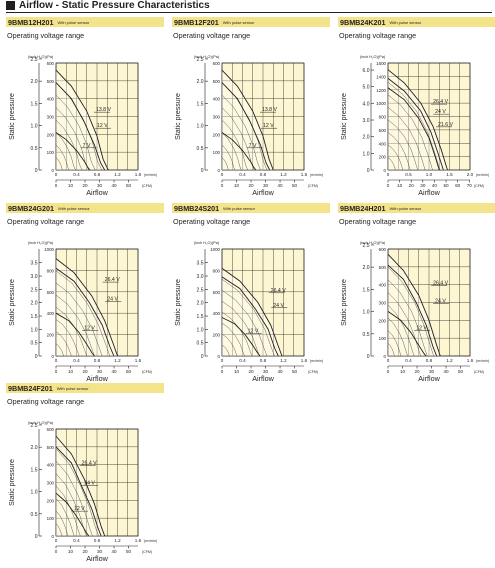  Describe the element at coordinates (423, 185) in the screenshot. I see `cfm-tick-label: 30` at that location.